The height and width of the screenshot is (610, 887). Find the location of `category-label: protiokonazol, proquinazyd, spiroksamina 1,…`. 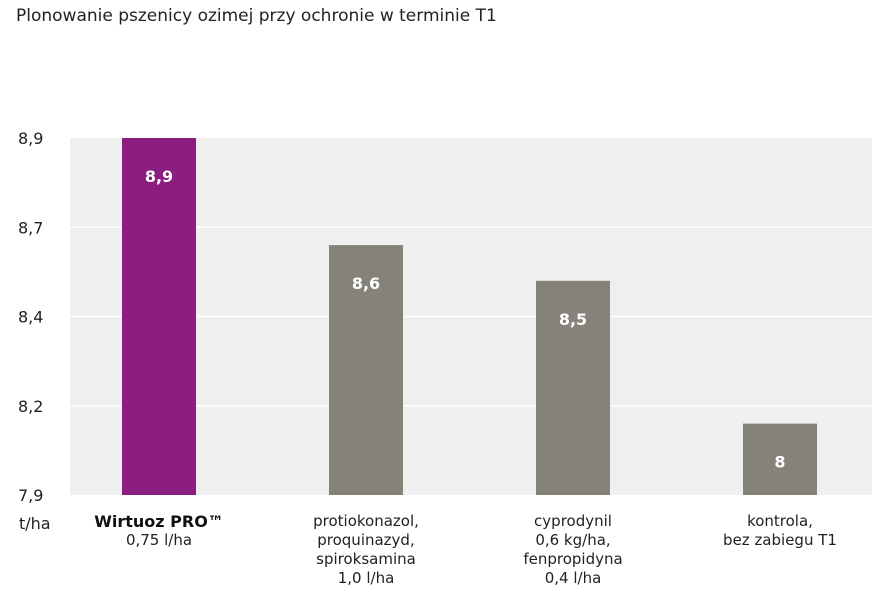

category-label: protiokonazol, proquinazyd, spiroksamina 1,… is located at coordinates (366, 550).